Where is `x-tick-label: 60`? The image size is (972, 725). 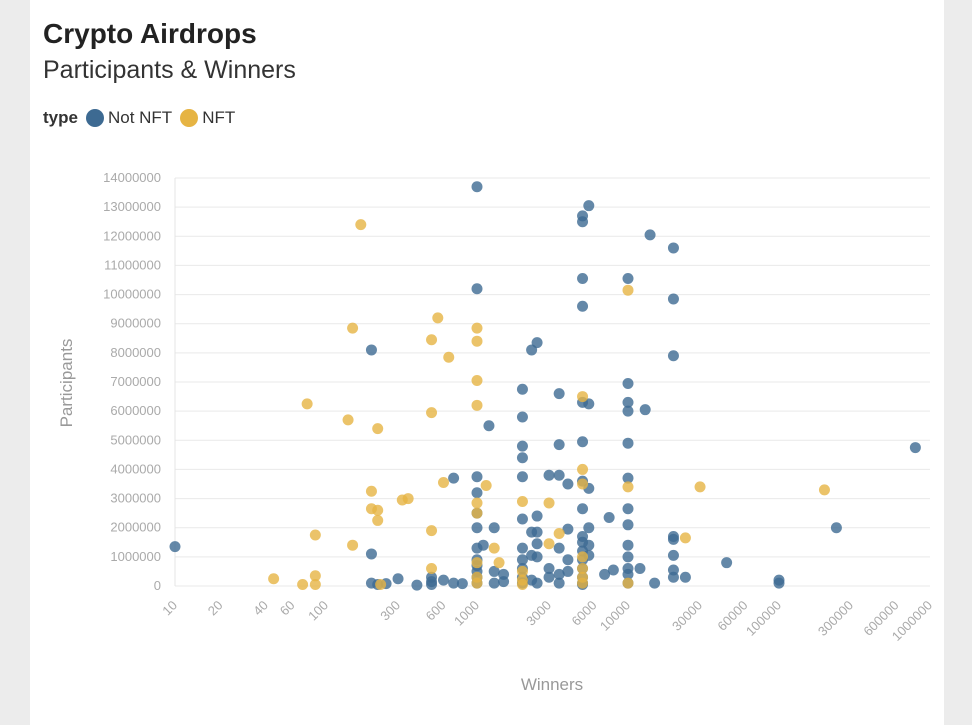
x-tick-label: 60 is located at coordinates (287, 608).